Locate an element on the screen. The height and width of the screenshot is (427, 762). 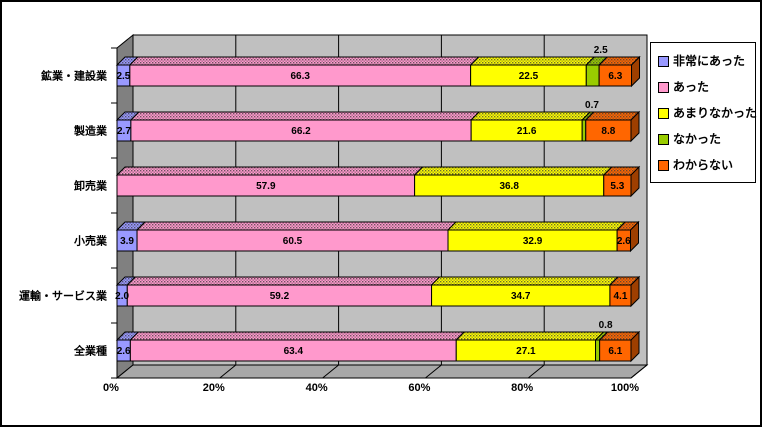
legend-item: わからない is located at coordinates (705, 165).